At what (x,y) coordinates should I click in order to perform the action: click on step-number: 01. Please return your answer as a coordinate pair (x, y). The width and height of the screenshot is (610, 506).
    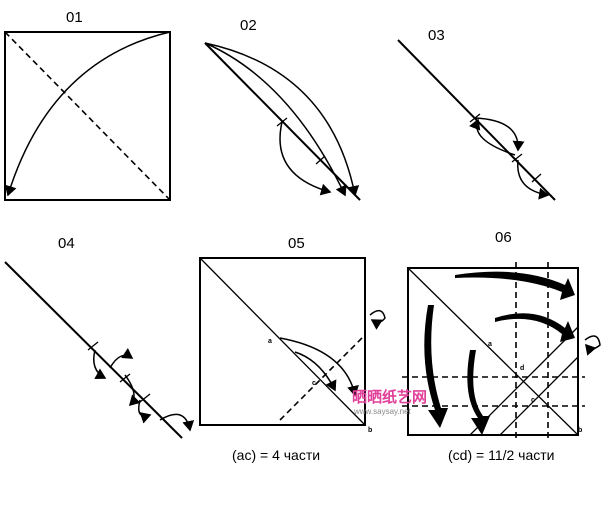
    Looking at the image, I should click on (74, 17).